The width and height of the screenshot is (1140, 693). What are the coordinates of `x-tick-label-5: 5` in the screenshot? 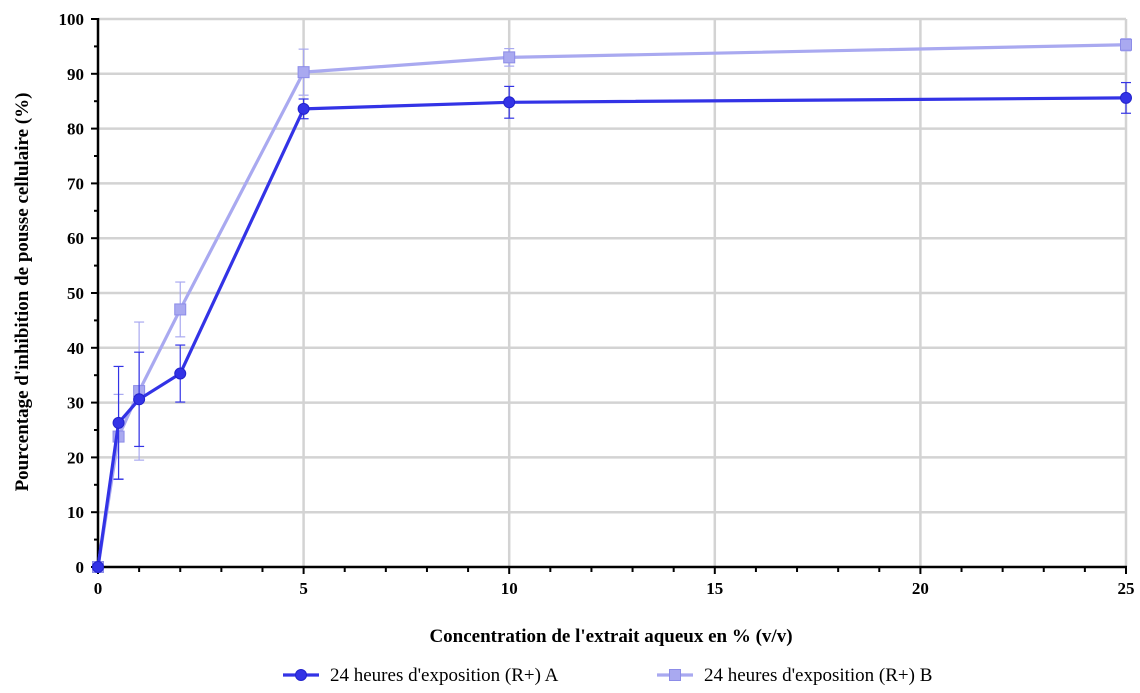 It's located at (303, 588).